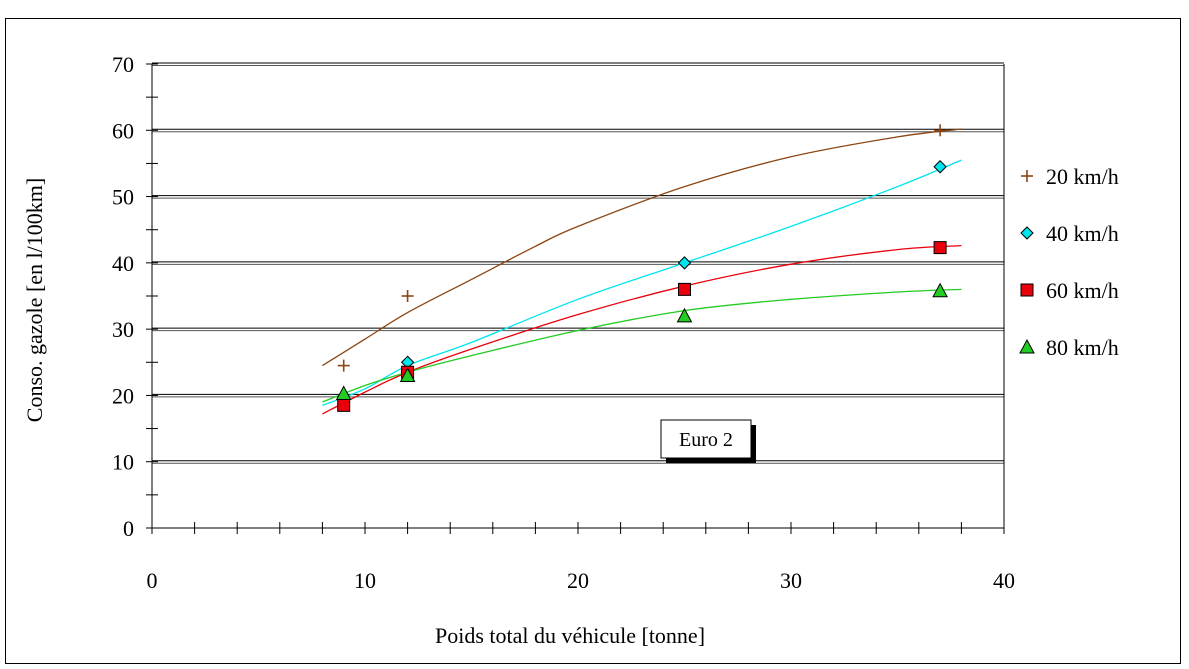 The image size is (1189, 669). I want to click on y-tick-label: 40, so click(123, 263).